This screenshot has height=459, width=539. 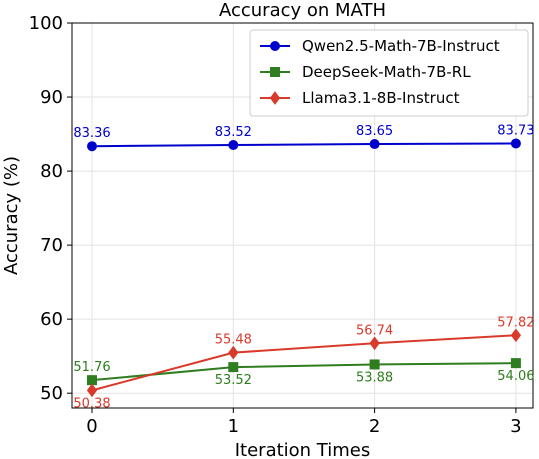 What do you see at coordinates (91, 403) in the screenshot?
I see `data-label: 50.38` at bounding box center [91, 403].